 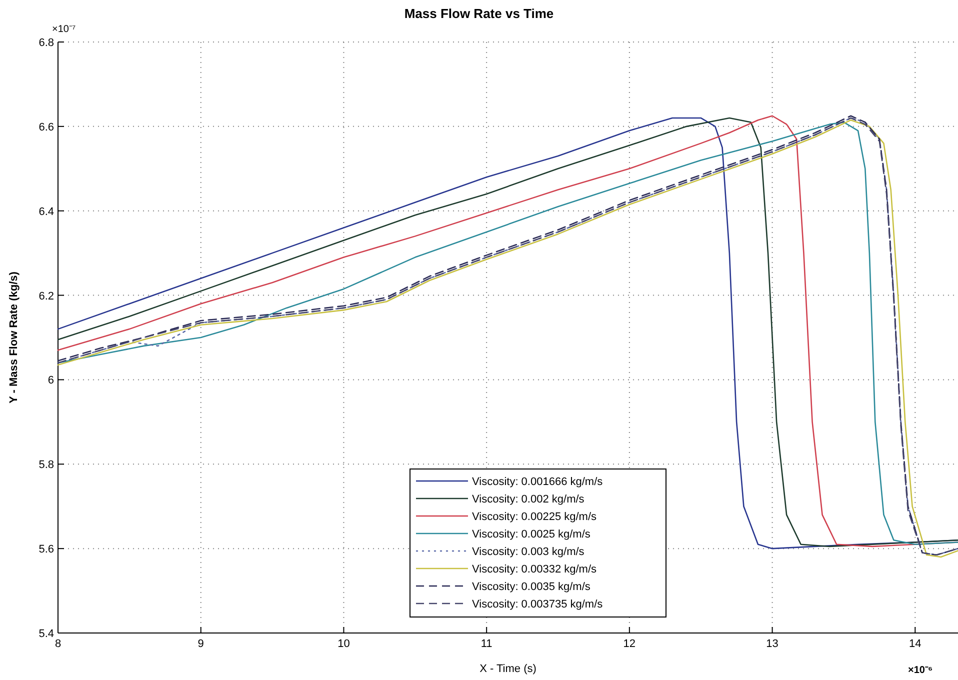 I want to click on legend-label: Viscosity: 0.00225 kg/m/s, so click(x=535, y=517).